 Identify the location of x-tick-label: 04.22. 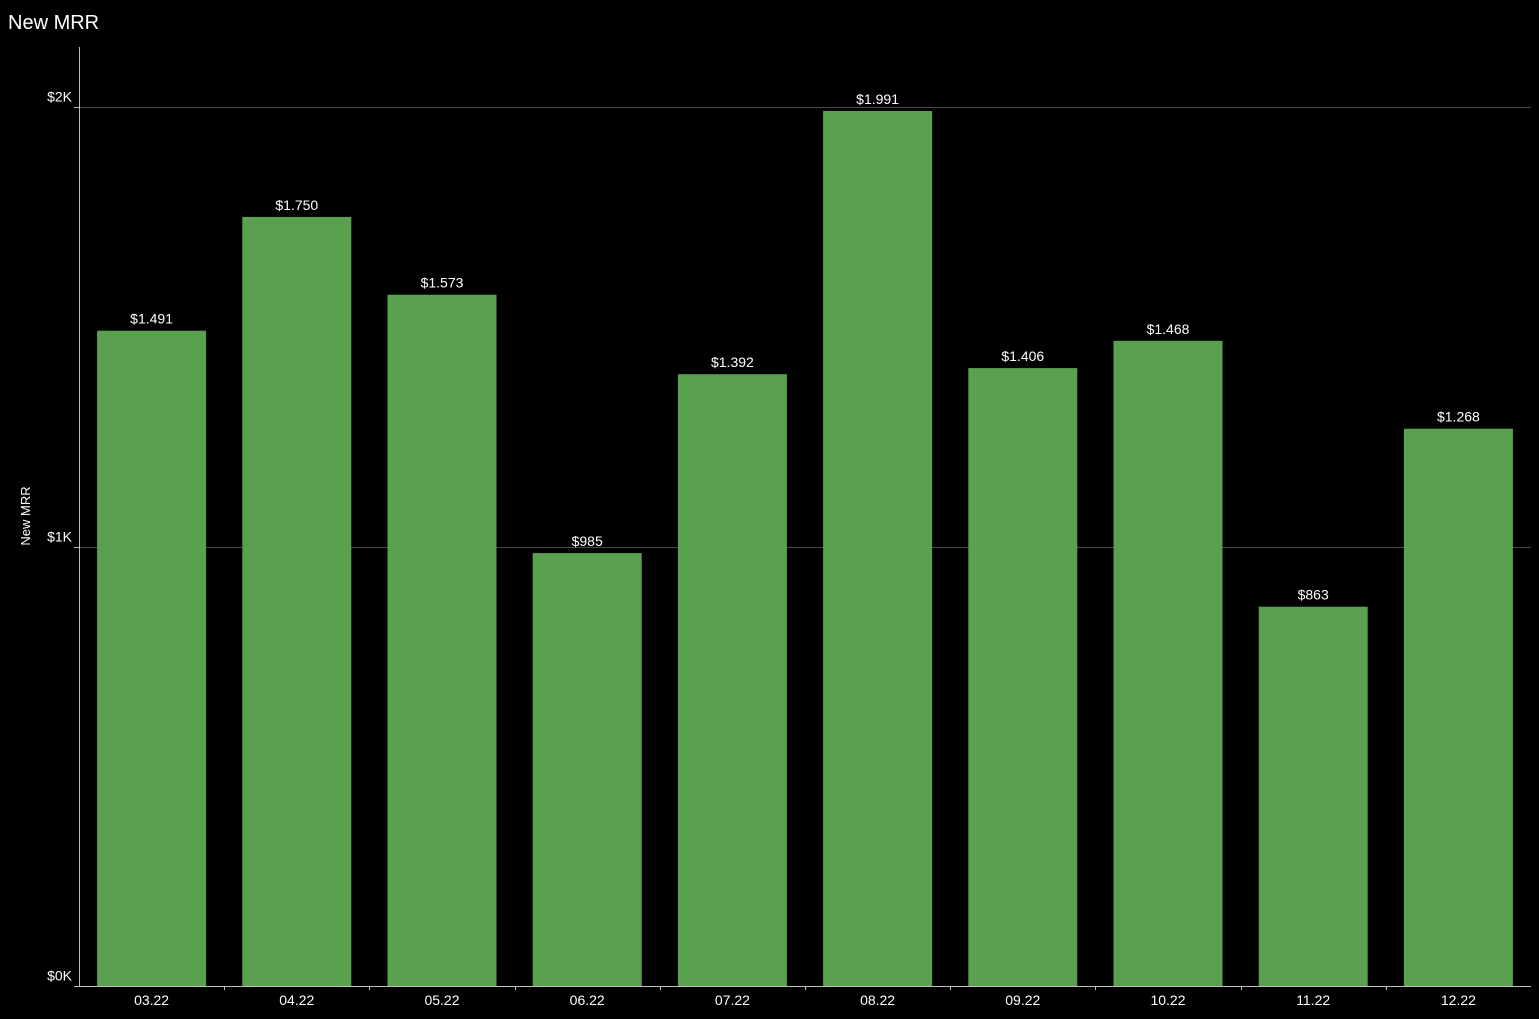
(296, 1000).